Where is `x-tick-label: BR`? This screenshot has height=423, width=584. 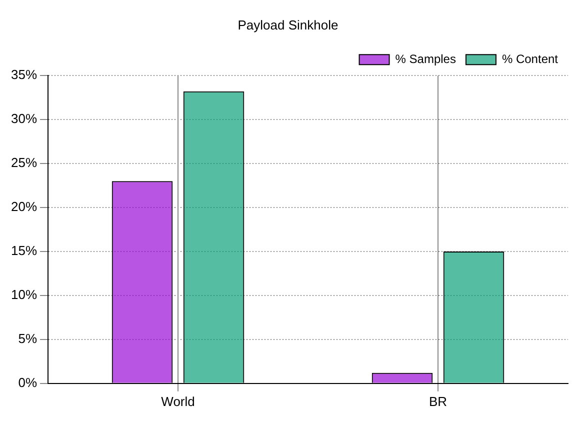
x-tick-label: BR is located at coordinates (438, 401).